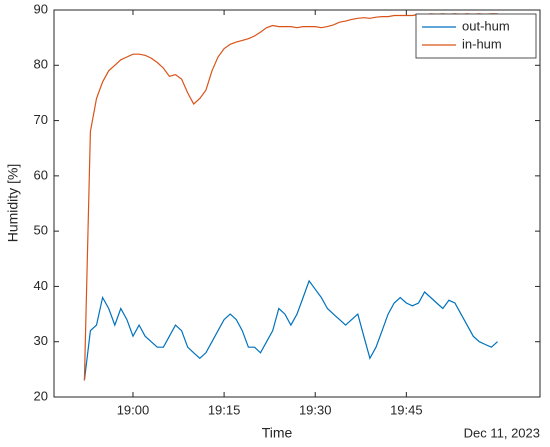 This screenshot has height=447, width=550. I want to click on legend: out-hum in-hum, so click(476, 36).